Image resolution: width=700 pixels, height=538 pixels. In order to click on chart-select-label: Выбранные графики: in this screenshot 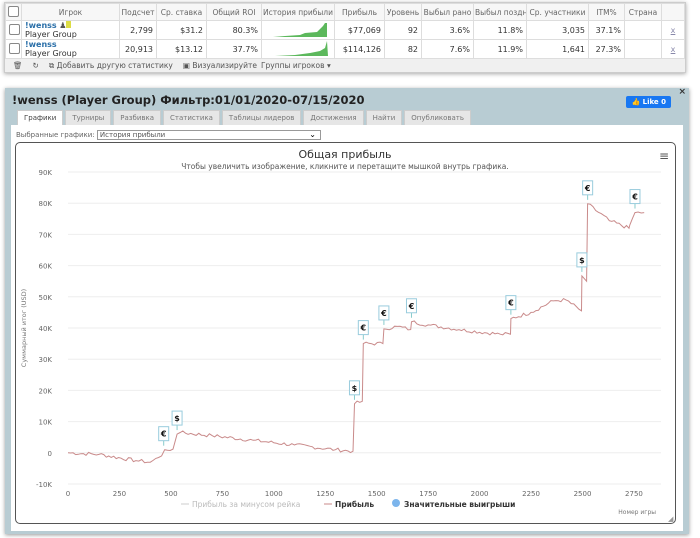, I will do `click(55, 135)`.